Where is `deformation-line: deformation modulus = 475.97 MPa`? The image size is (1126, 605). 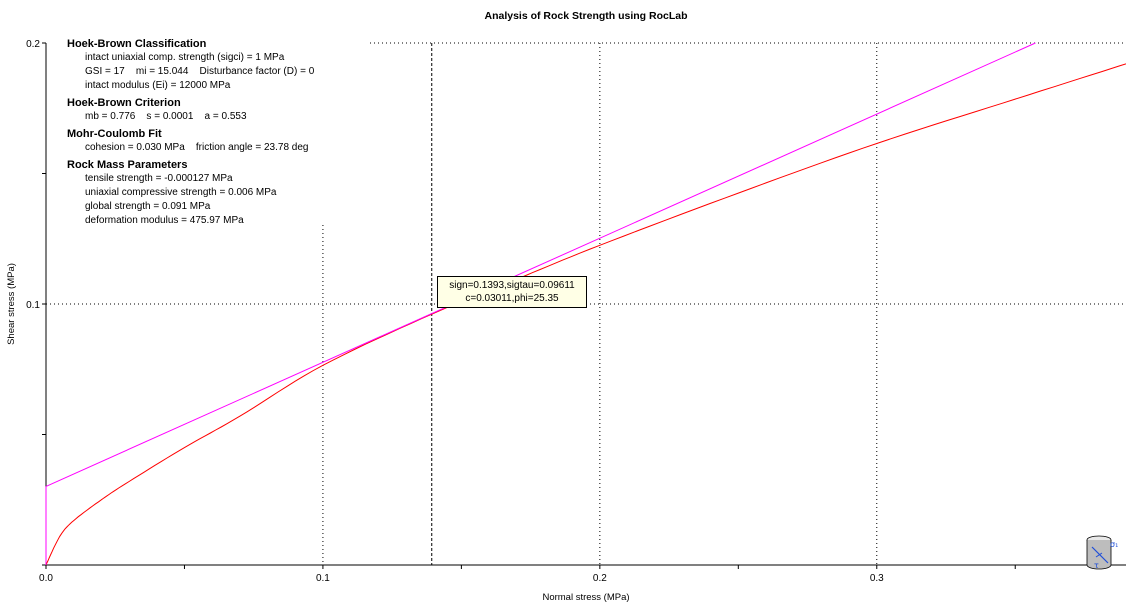 deformation-line: deformation modulus = 475.97 MPa is located at coordinates (164, 220).